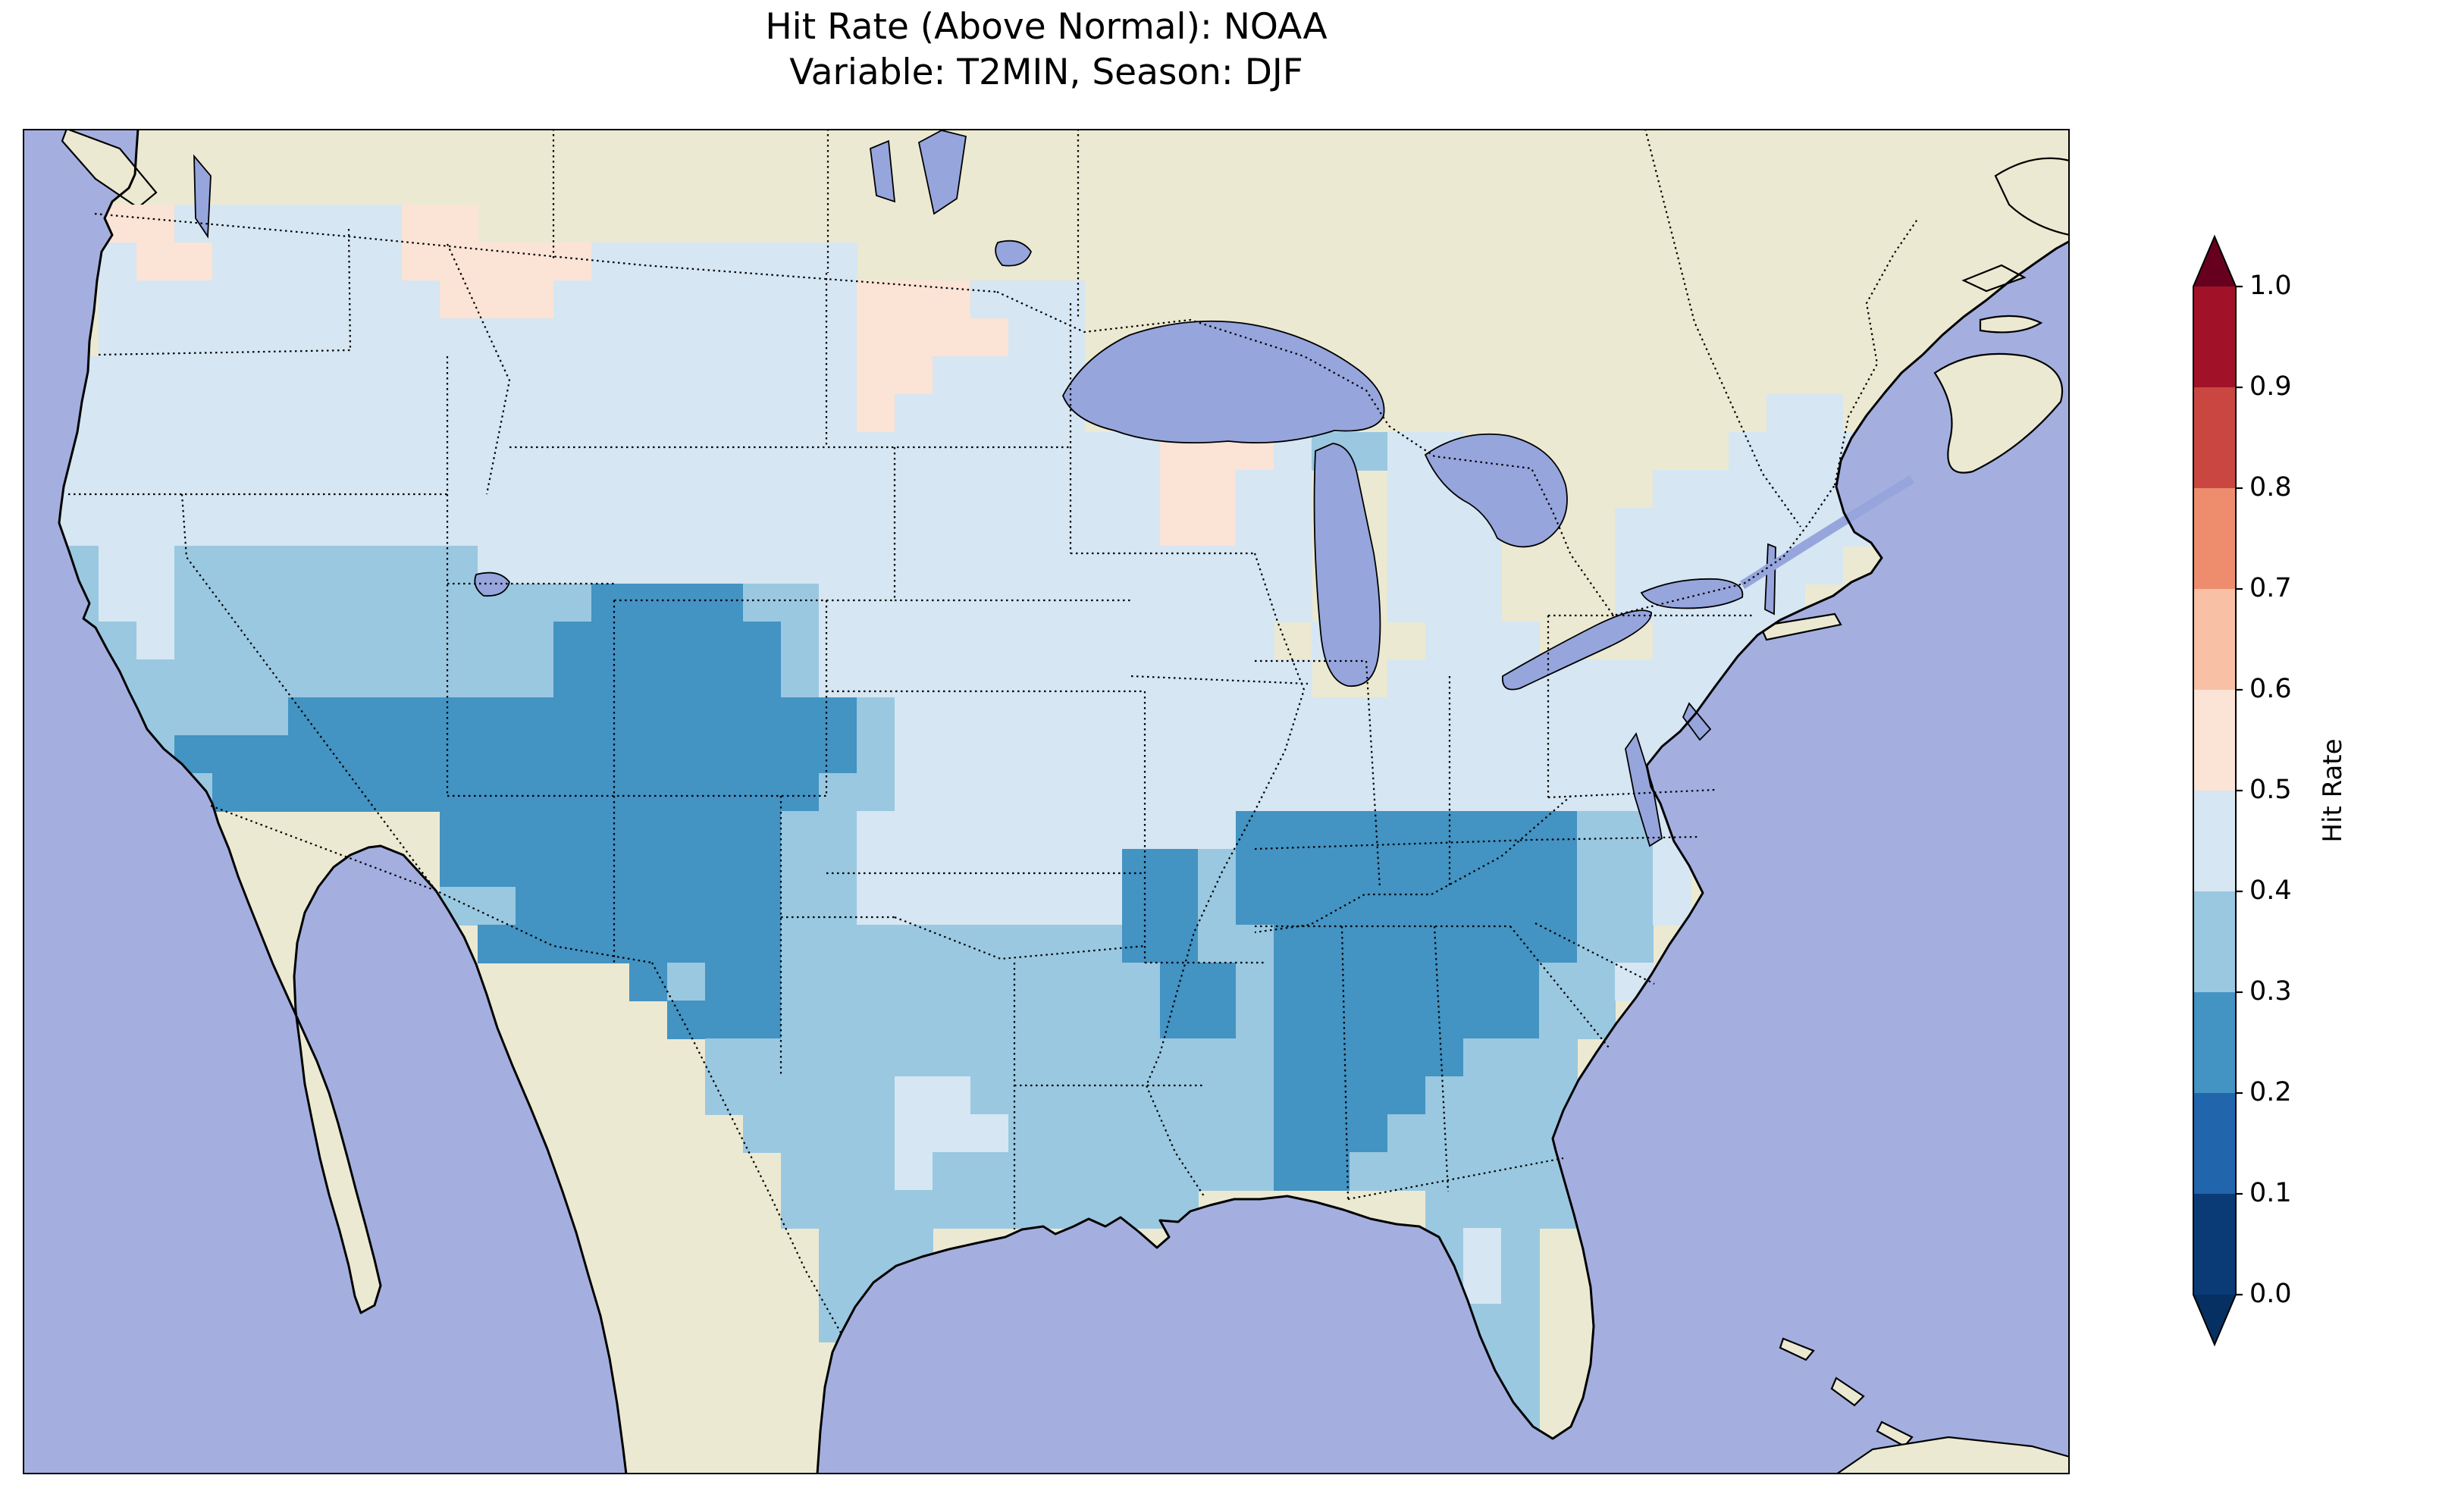 Image resolution: width=2464 pixels, height=1494 pixels. I want to click on colorbar-tick-label: 0.8, so click(2270, 487).